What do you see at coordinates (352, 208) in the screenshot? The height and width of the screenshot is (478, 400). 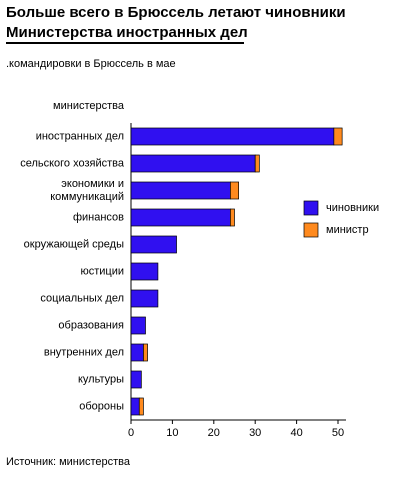 I see `legend-label: чиновники` at bounding box center [352, 208].